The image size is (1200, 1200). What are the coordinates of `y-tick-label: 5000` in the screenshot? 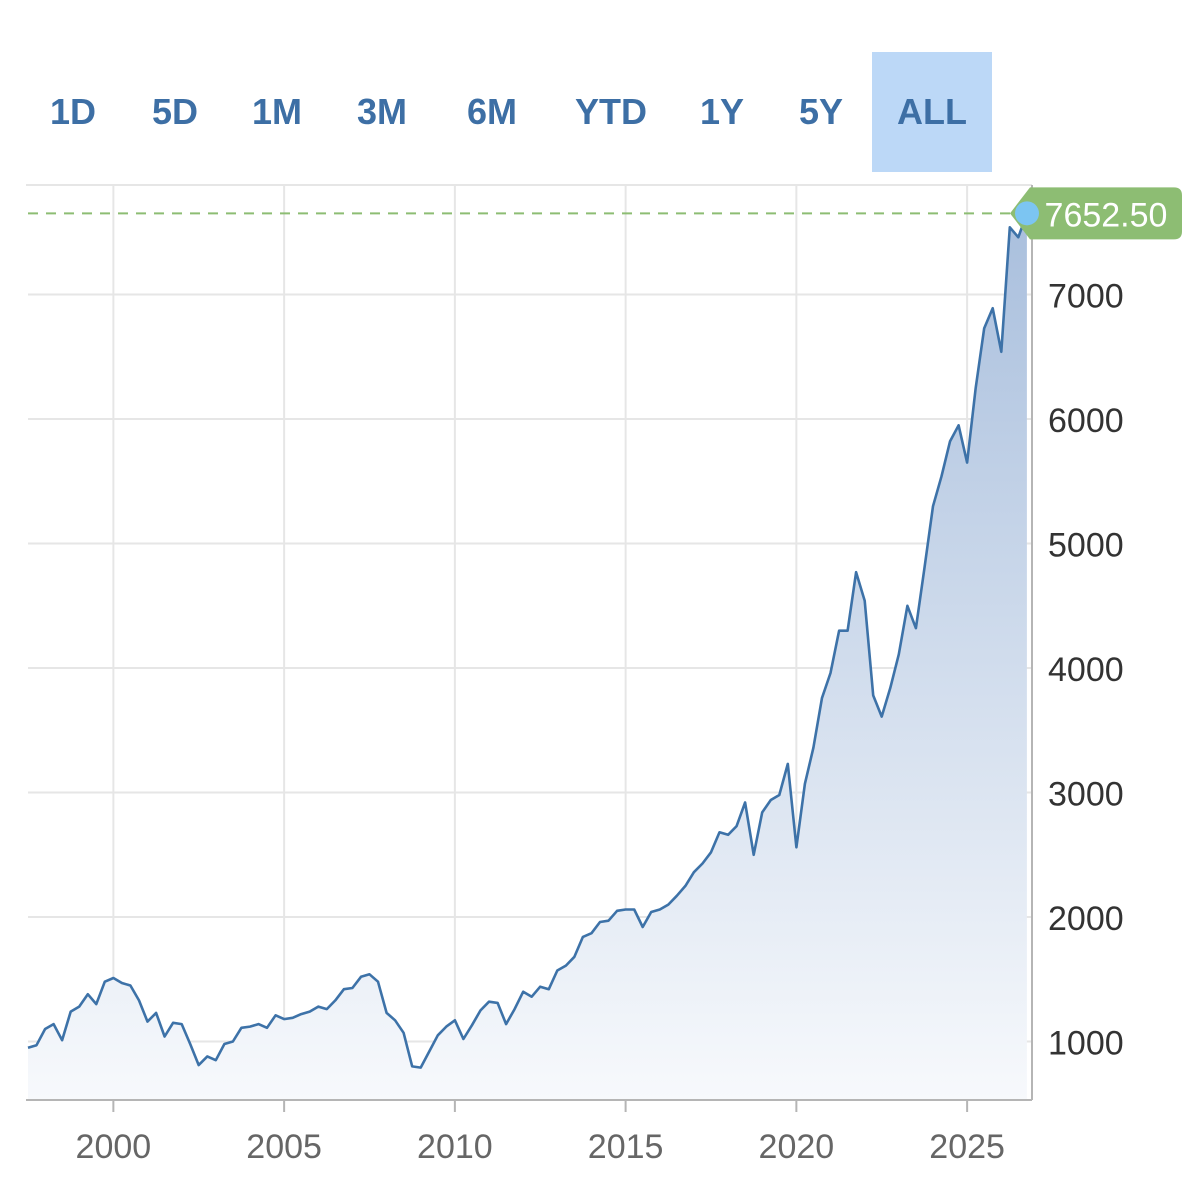 It's located at (1086, 546).